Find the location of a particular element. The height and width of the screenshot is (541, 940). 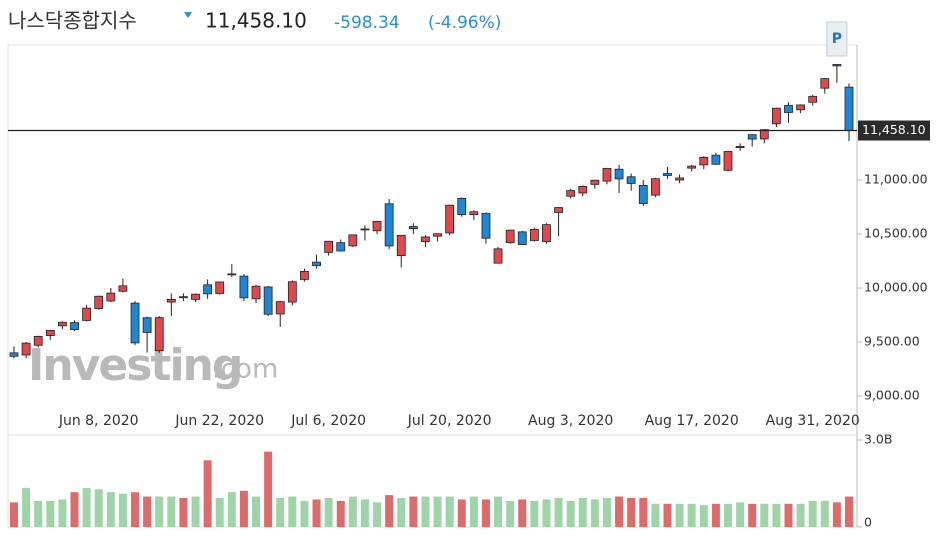

y-tick-label: 10,000.00 is located at coordinates (896, 287).